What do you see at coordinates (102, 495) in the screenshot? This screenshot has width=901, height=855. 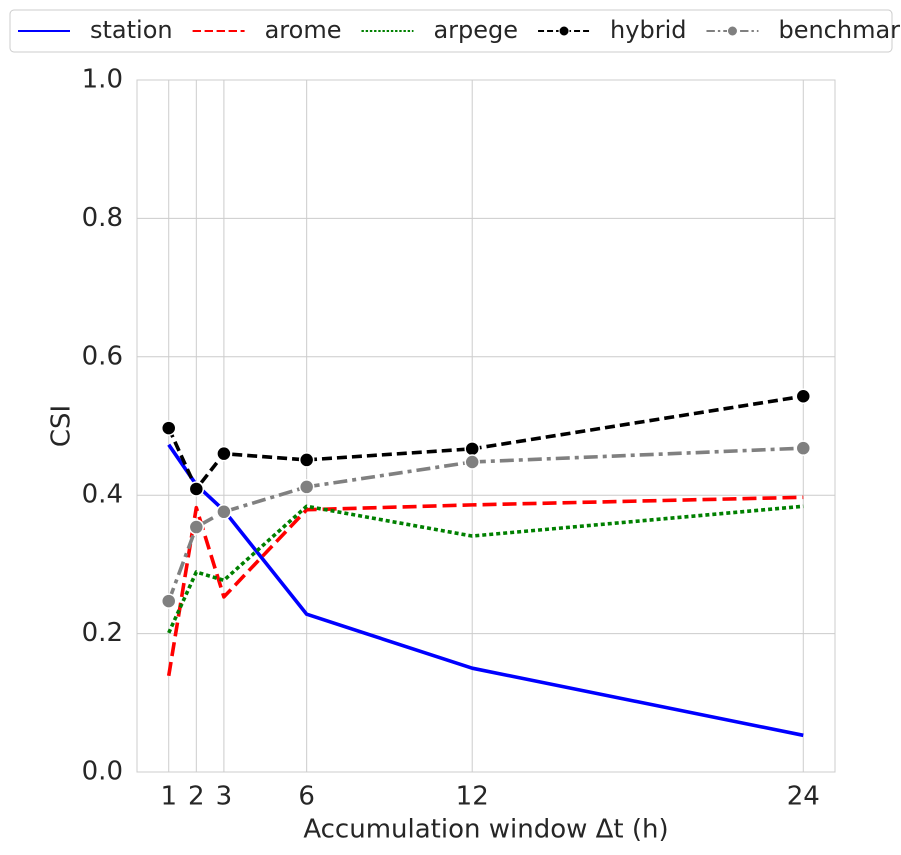 I see `y-tick-label: 0.4` at bounding box center [102, 495].